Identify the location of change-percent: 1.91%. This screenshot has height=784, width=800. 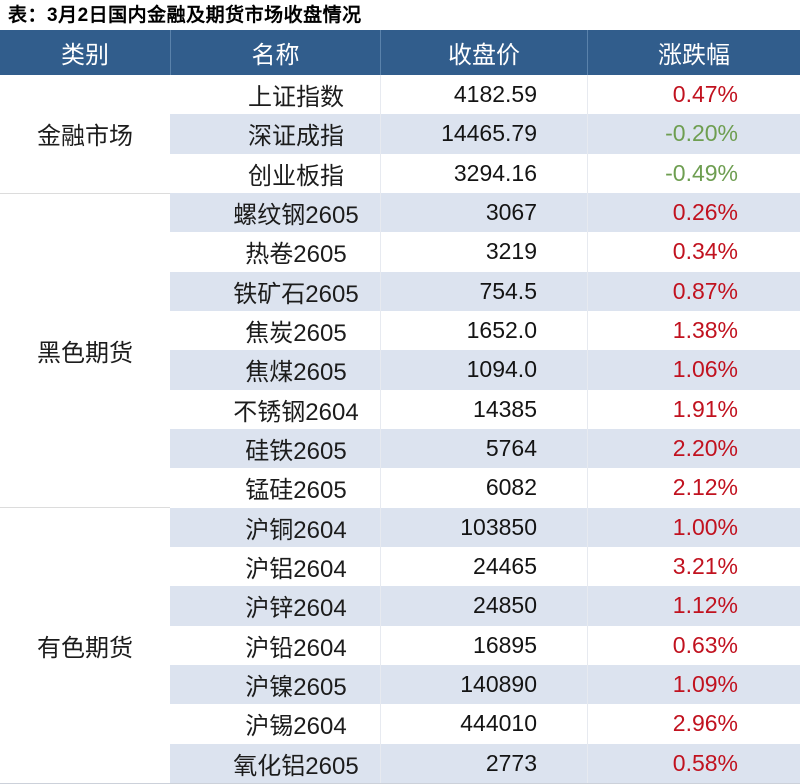
(693, 409).